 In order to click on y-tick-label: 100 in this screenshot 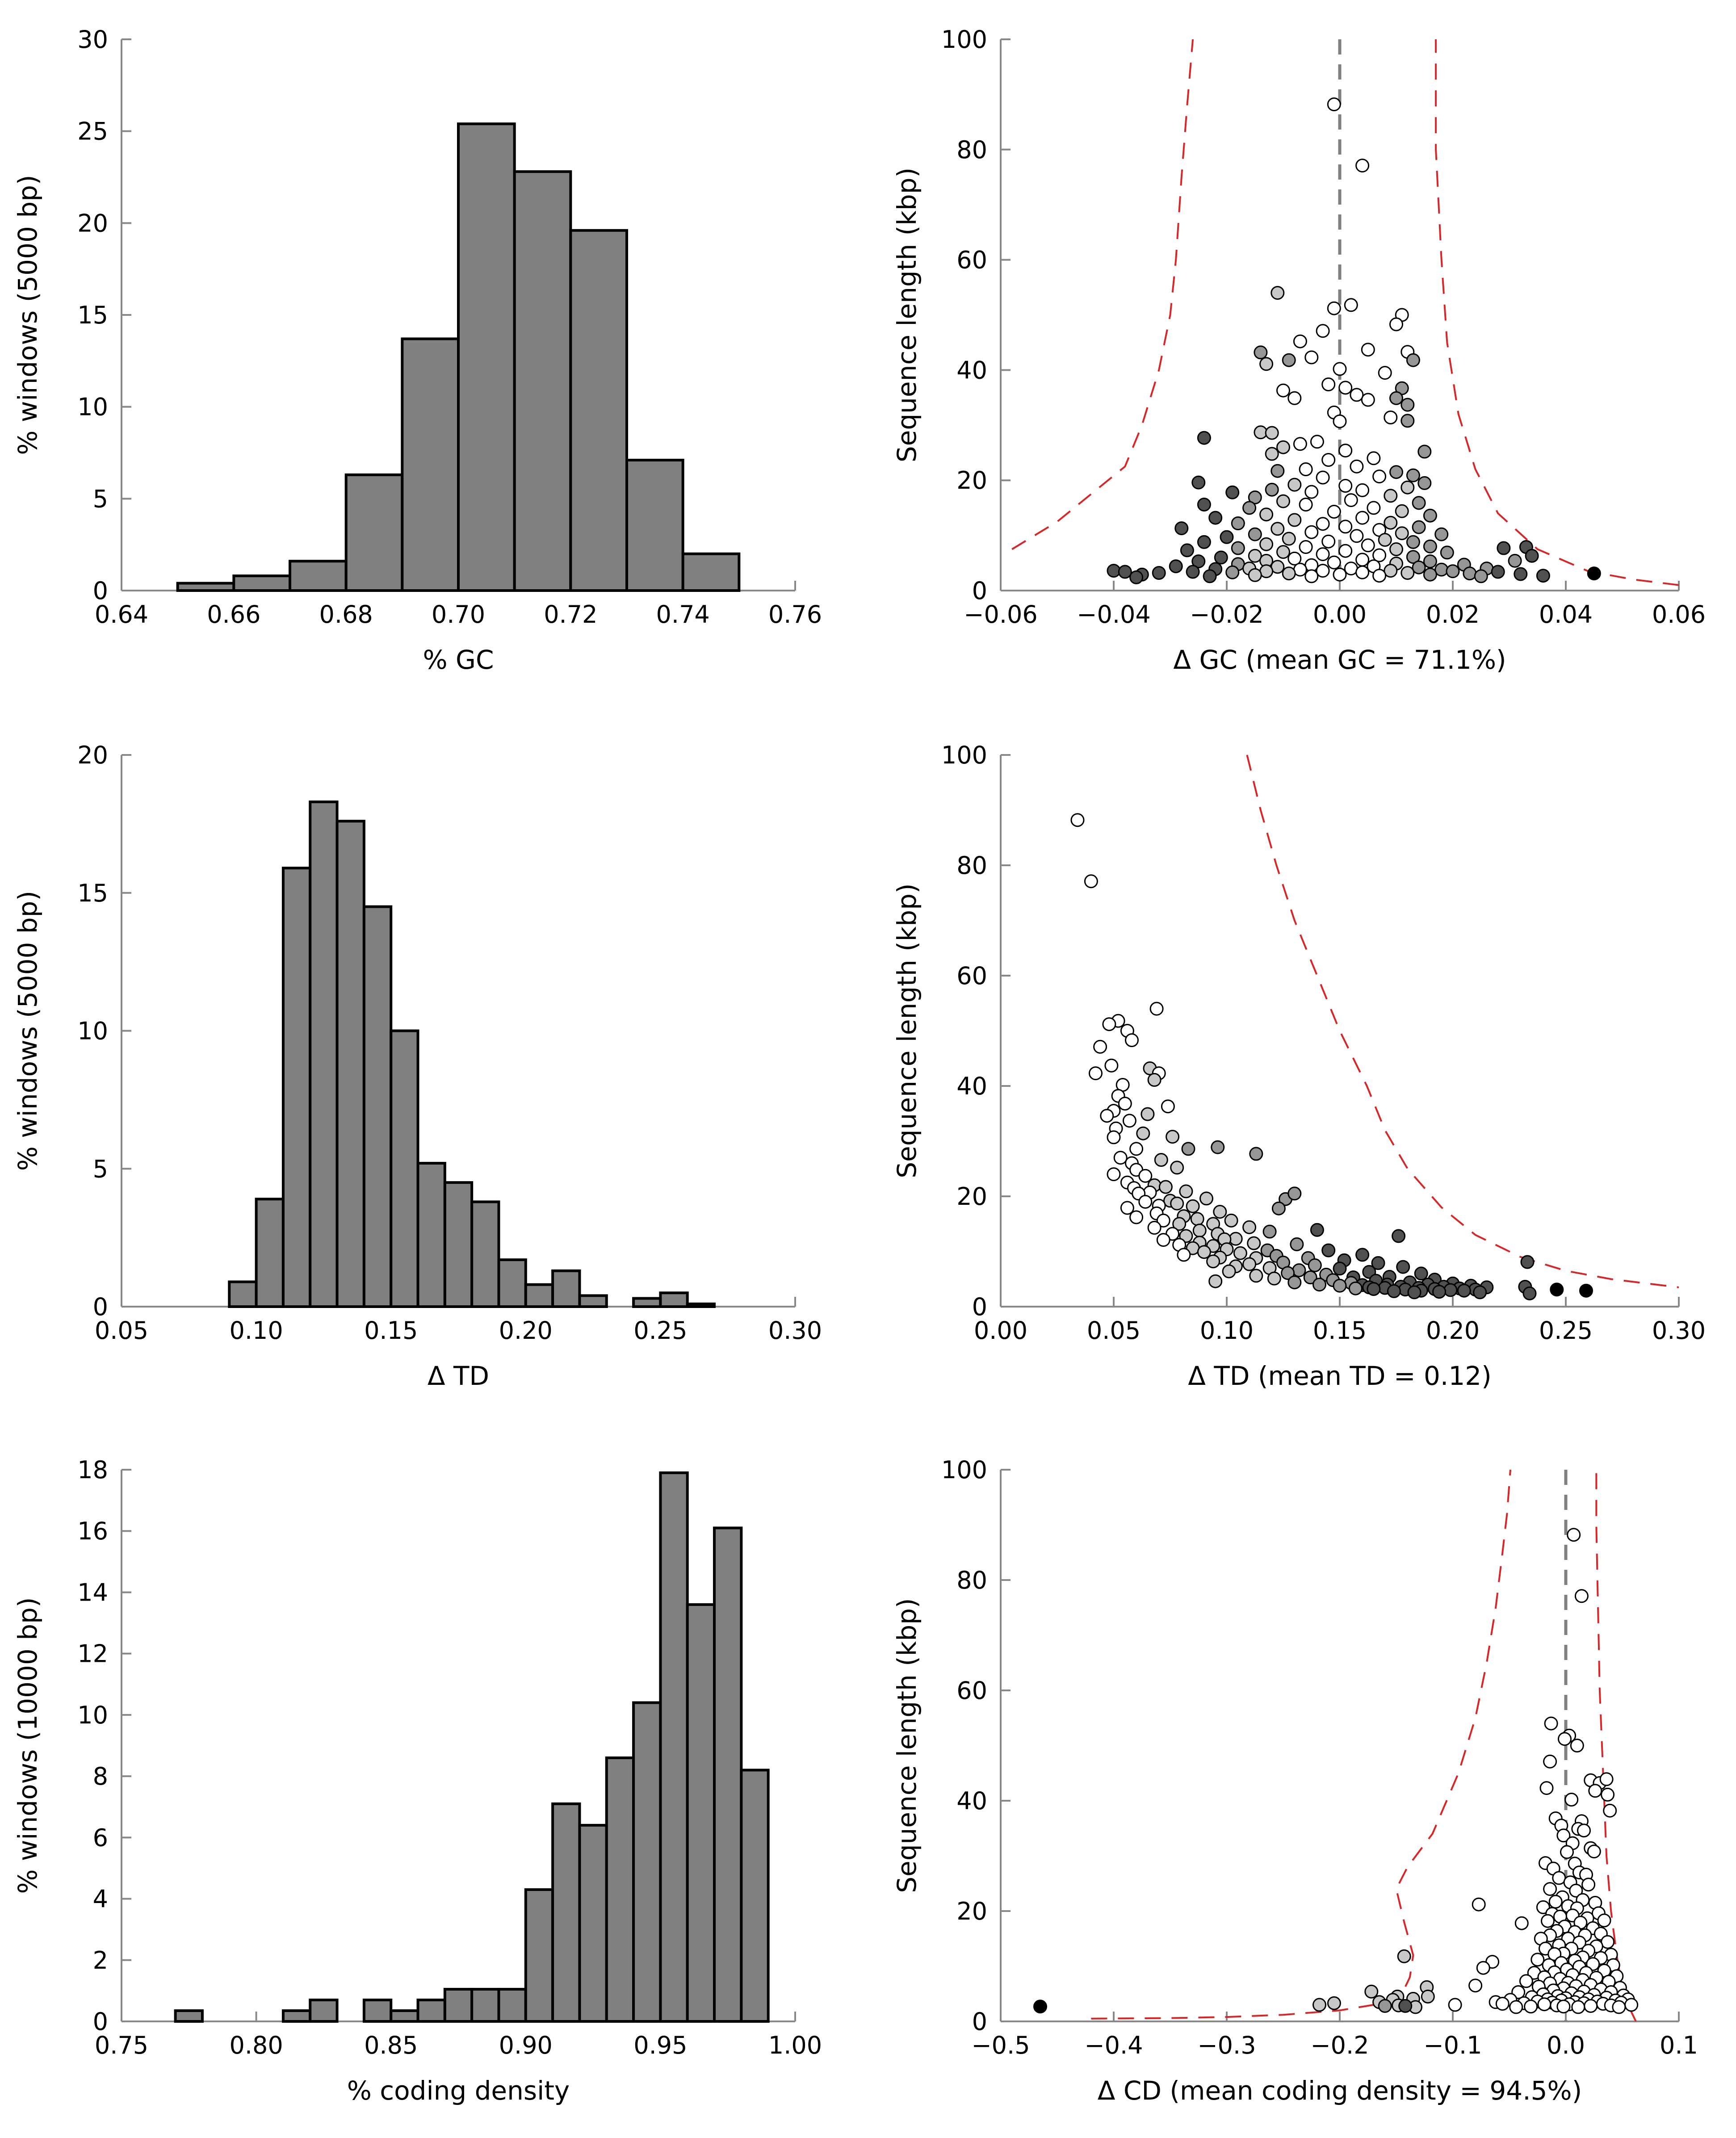, I will do `click(964, 1470)`.